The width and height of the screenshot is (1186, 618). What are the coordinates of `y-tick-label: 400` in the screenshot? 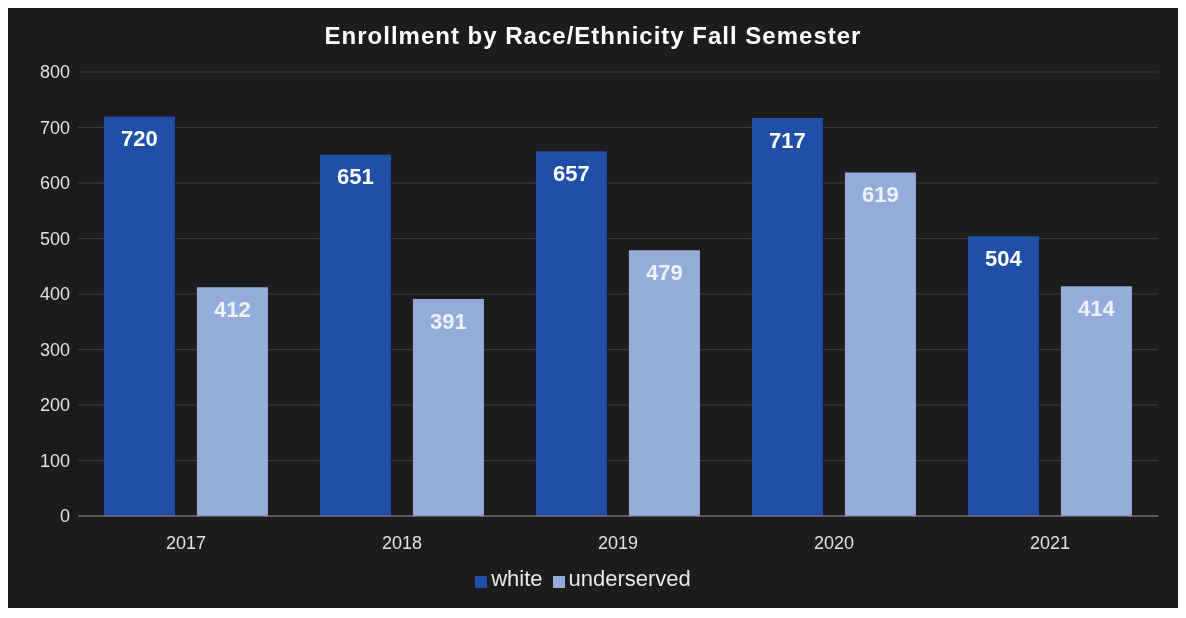 It's located at (54, 294).